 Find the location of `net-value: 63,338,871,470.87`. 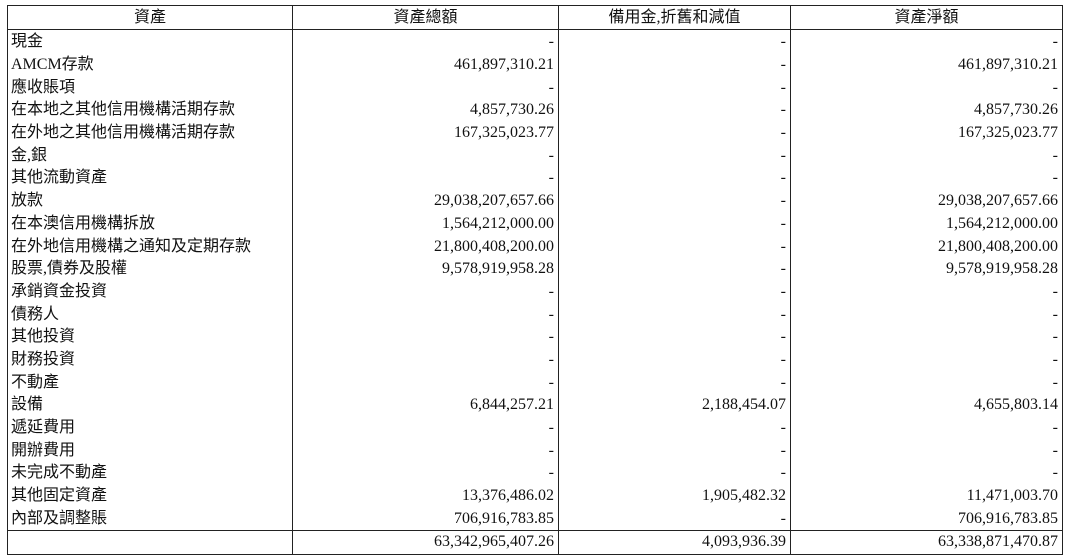

net-value: 63,338,871,470.87 is located at coordinates (926, 542).